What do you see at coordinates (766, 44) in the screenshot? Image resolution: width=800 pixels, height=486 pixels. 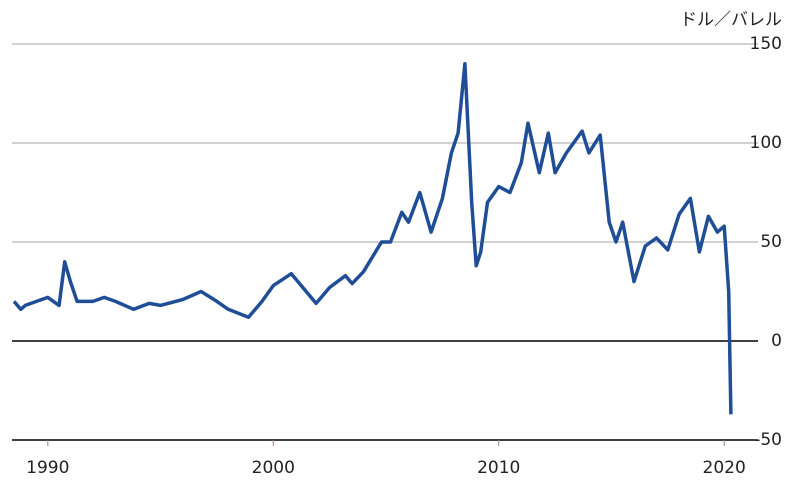 I see `y-tick-label: 150` at bounding box center [766, 44].